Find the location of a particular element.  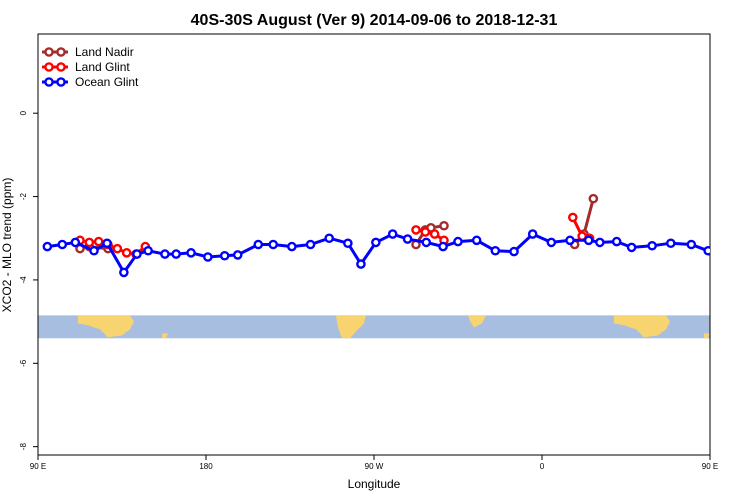

legend-item-land-glint: Land Glint is located at coordinates (86, 67).